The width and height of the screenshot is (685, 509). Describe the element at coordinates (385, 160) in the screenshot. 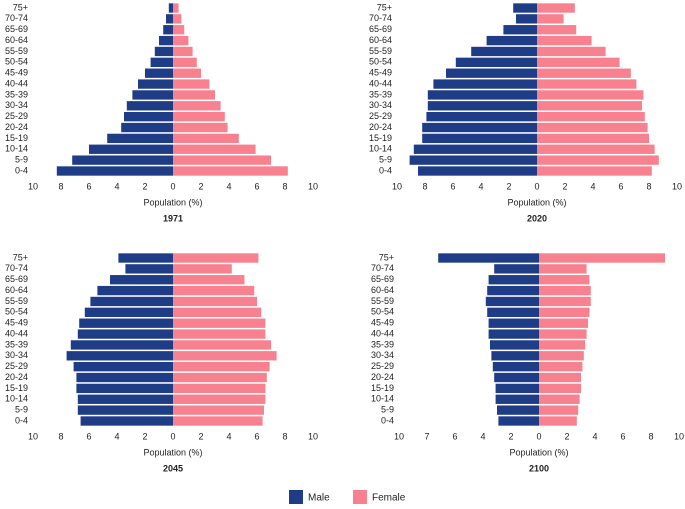

I see `y-tick-label: 5-9` at that location.